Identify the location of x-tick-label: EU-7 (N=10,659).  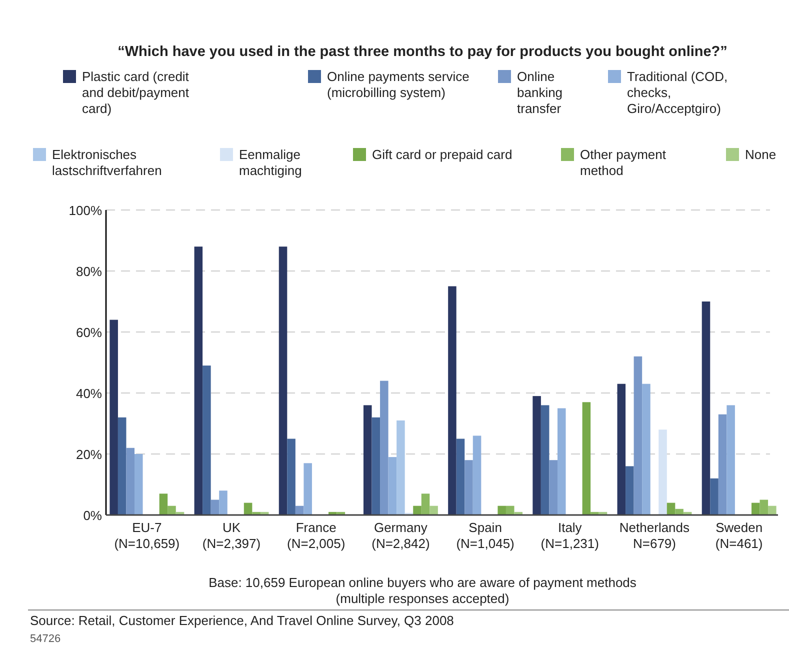
(147, 535).